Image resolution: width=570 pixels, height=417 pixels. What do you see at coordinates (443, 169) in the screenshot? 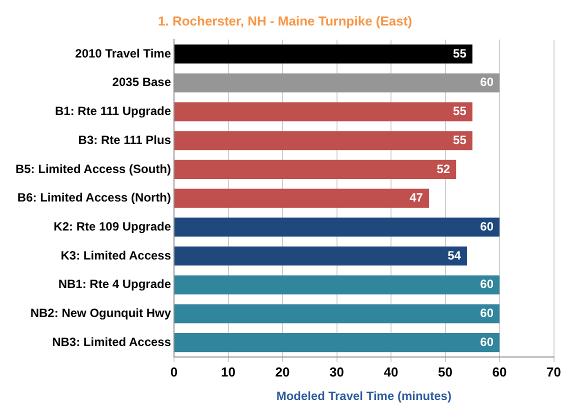
I see `data-label: 52` at bounding box center [443, 169].